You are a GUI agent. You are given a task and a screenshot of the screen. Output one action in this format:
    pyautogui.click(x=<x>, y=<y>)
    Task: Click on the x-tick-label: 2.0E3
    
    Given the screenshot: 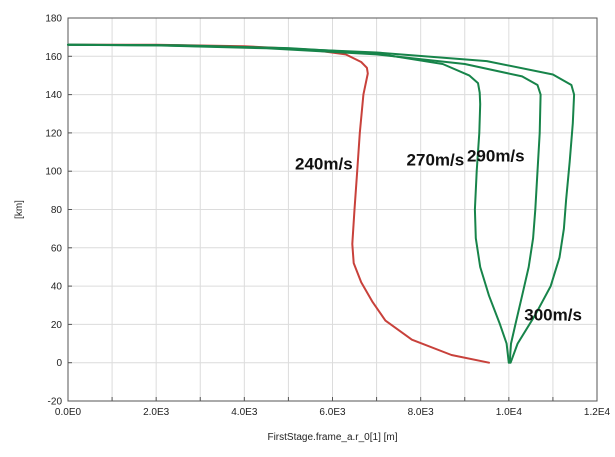 What is the action you would take?
    pyautogui.click(x=156, y=412)
    